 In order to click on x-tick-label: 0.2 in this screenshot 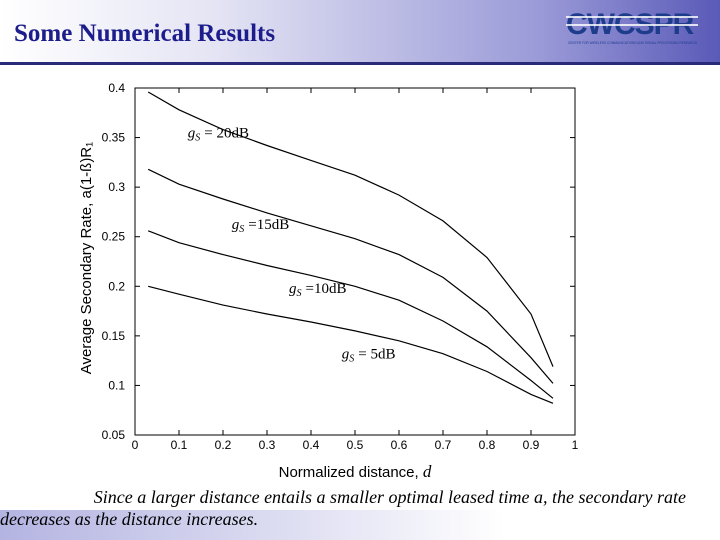, I will do `click(223, 445)`.